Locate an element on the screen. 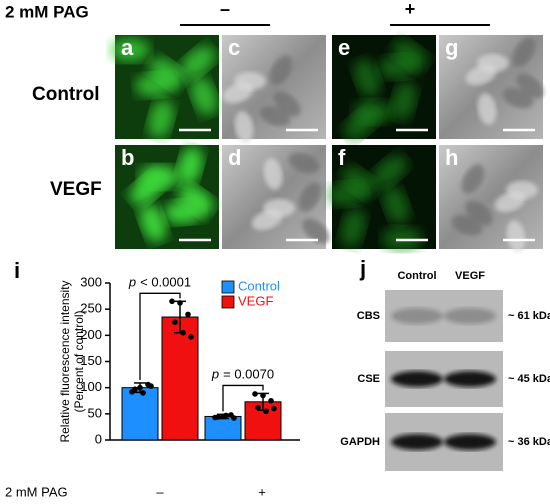 The width and height of the screenshot is (550, 504). plus-label: + is located at coordinates (410, 9).